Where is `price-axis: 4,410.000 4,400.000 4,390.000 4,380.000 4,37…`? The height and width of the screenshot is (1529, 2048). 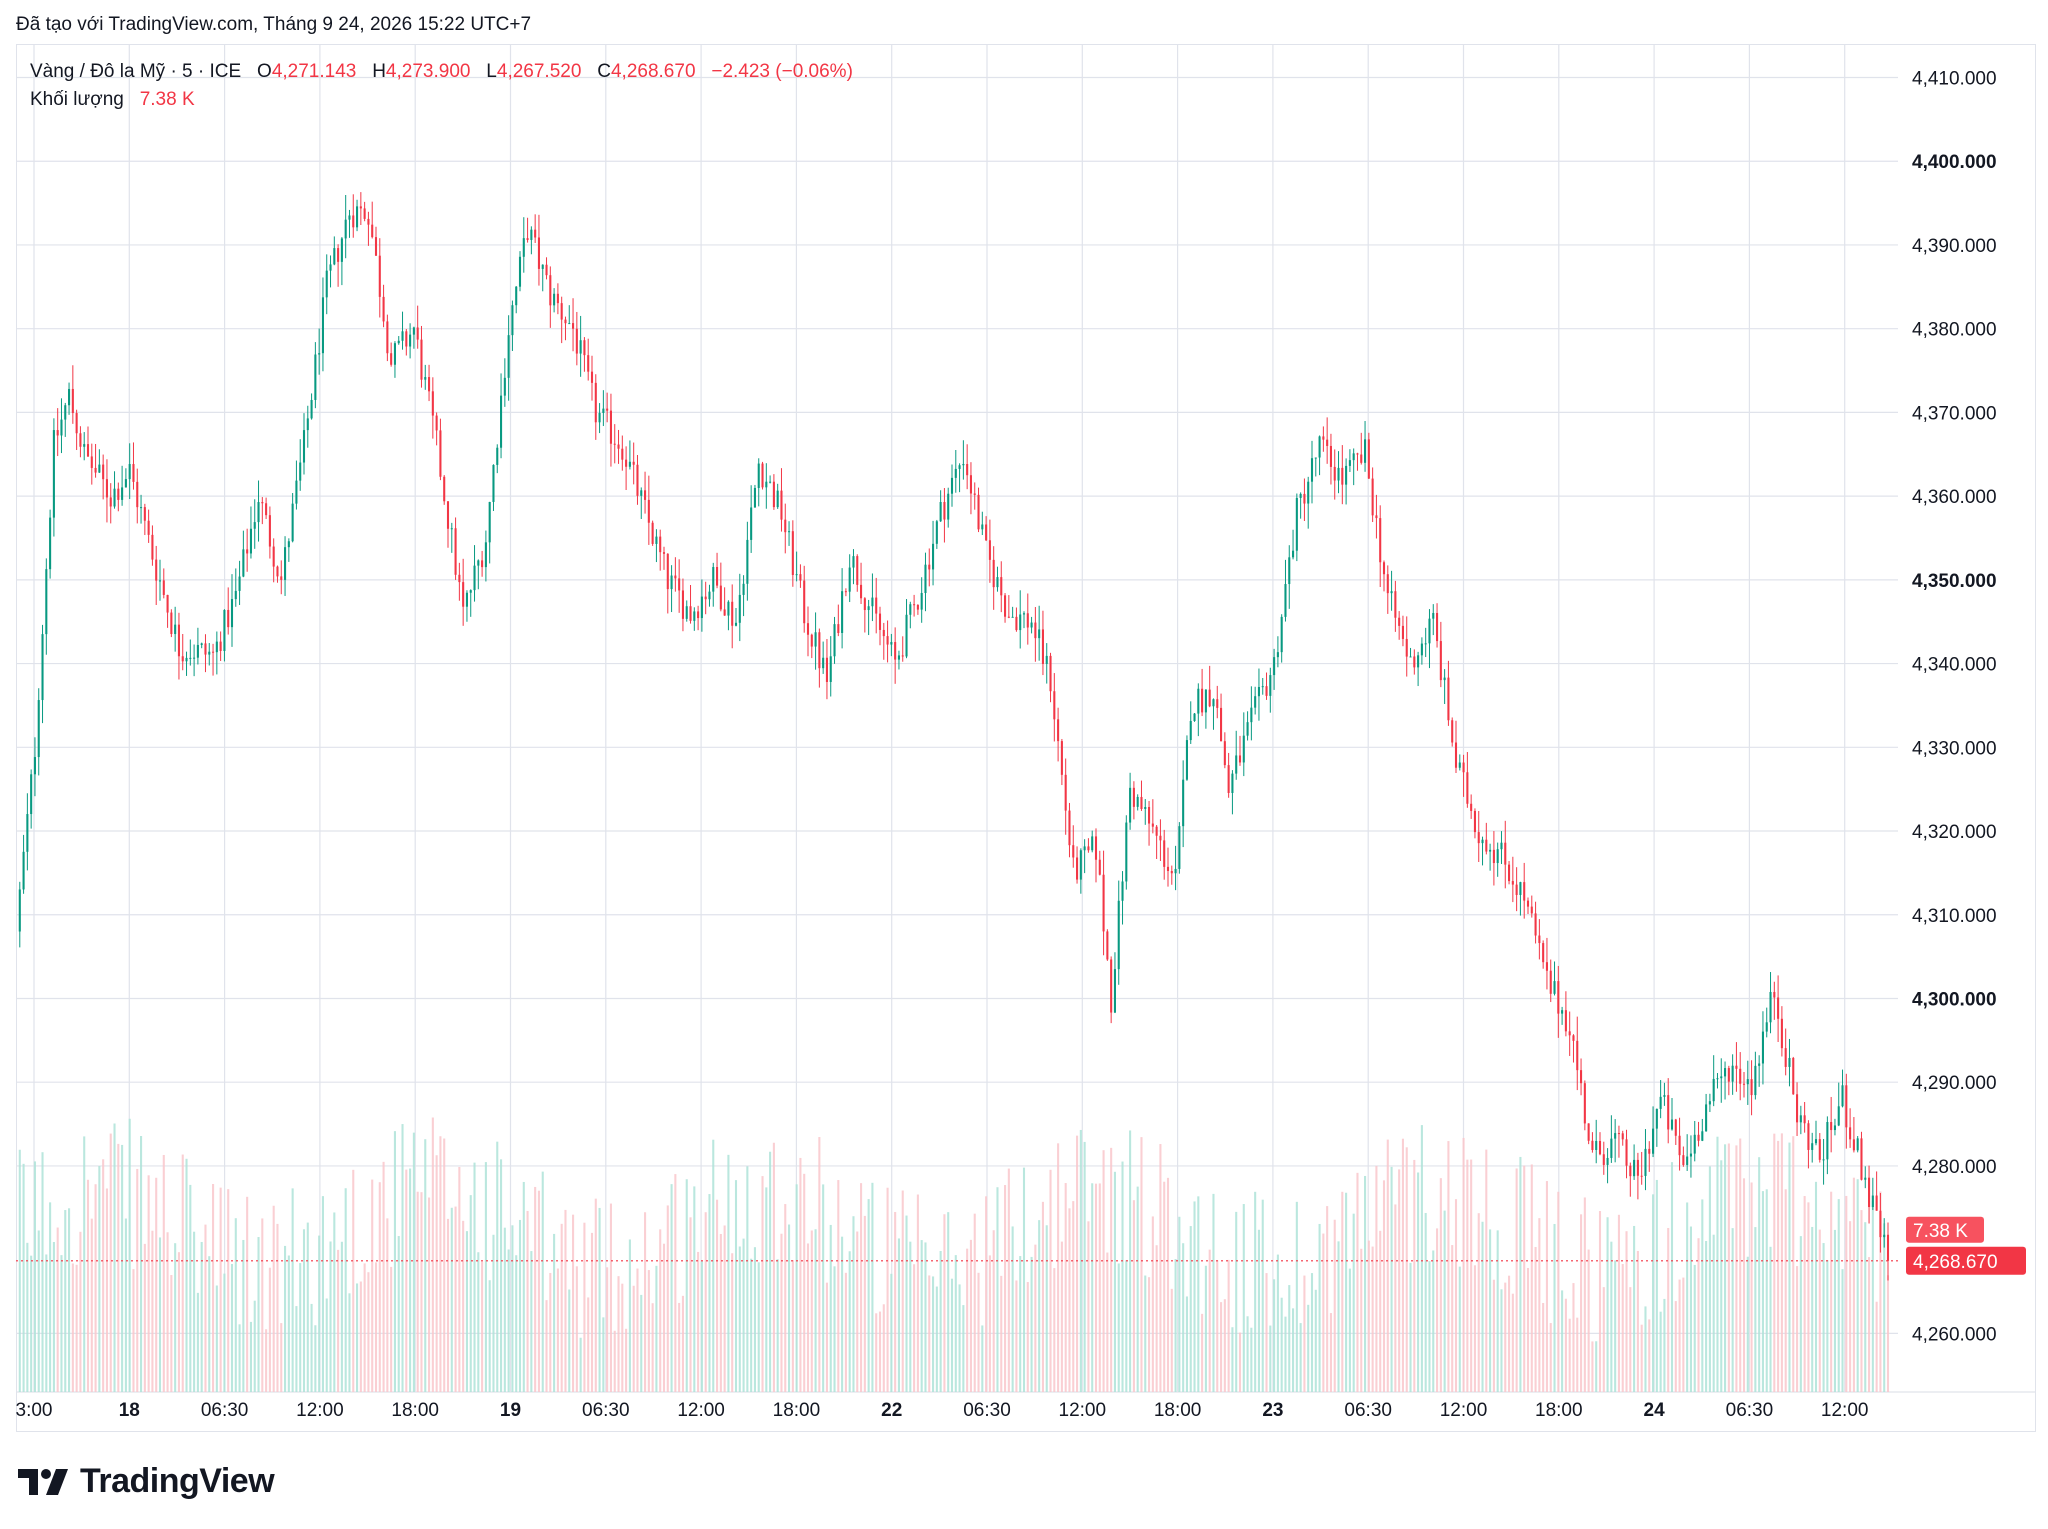 price-axis: 4,410.000 4,400.000 4,390.000 4,380.000 4,37… is located at coordinates (1954, 706).